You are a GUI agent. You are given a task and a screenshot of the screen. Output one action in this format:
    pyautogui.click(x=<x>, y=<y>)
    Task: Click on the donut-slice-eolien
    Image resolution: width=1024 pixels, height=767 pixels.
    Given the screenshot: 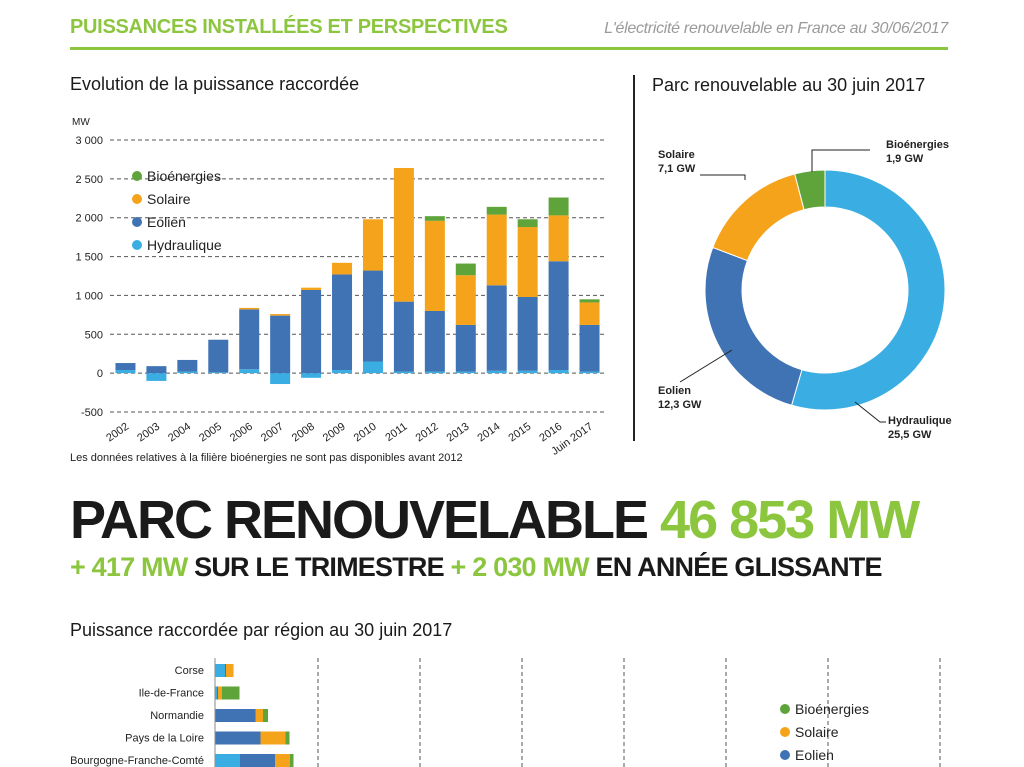 What is the action you would take?
    pyautogui.click(x=753, y=326)
    